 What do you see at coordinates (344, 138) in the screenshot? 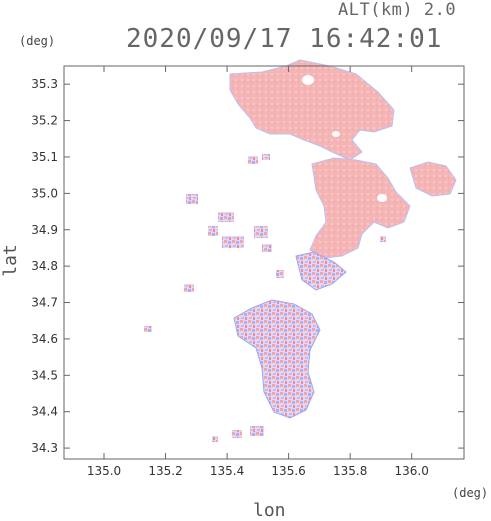
I see `echo-gaps` at bounding box center [344, 138].